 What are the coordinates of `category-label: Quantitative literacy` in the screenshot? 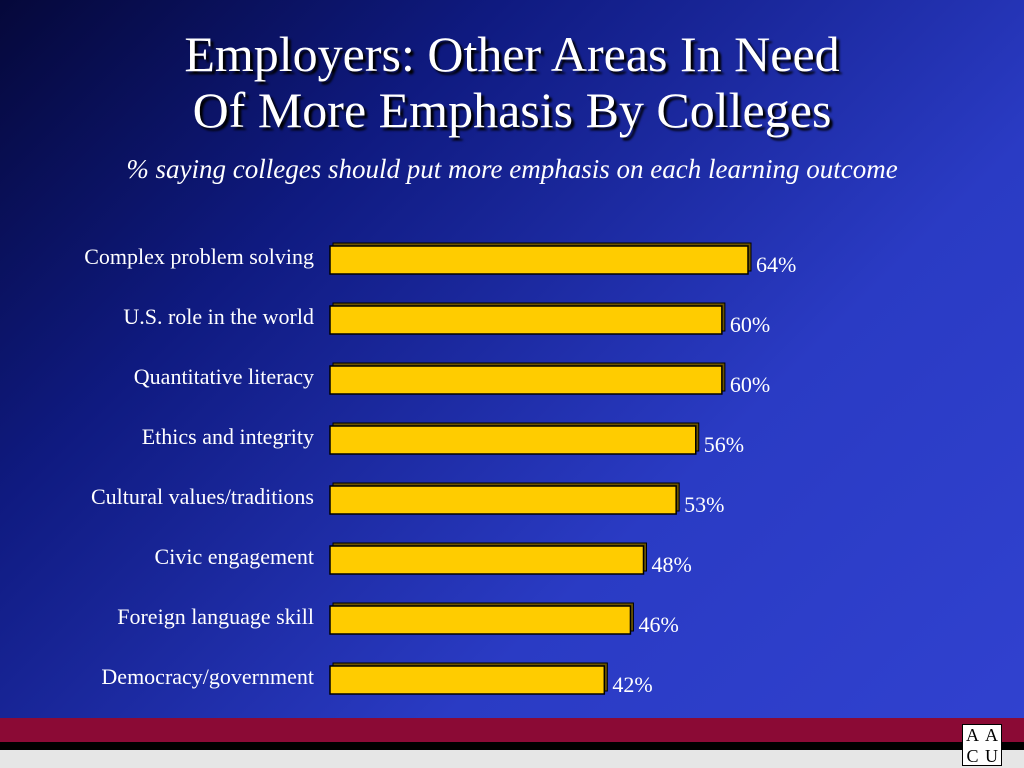 It's located at (224, 376).